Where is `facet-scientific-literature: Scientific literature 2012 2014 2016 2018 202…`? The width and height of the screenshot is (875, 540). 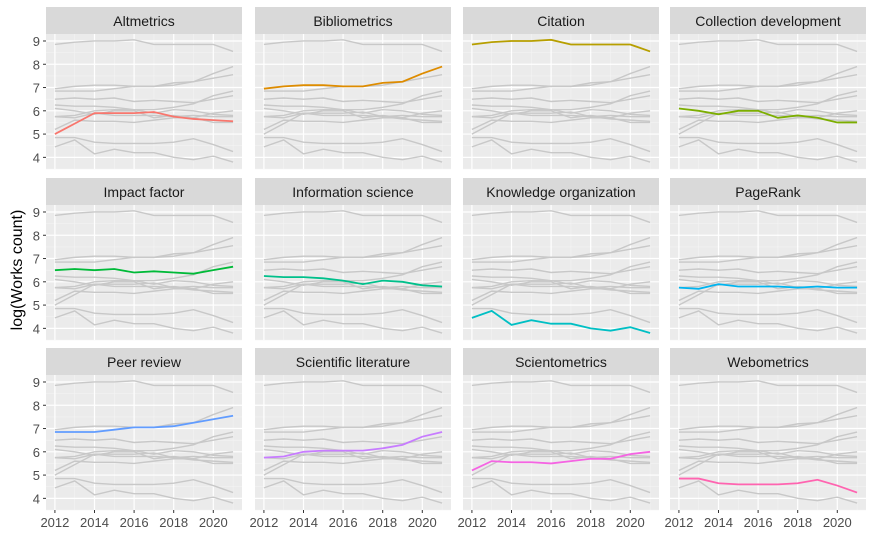
facet-scientific-literature: Scientific literature 2012 2014 2016 2018 202… is located at coordinates (350, 439).